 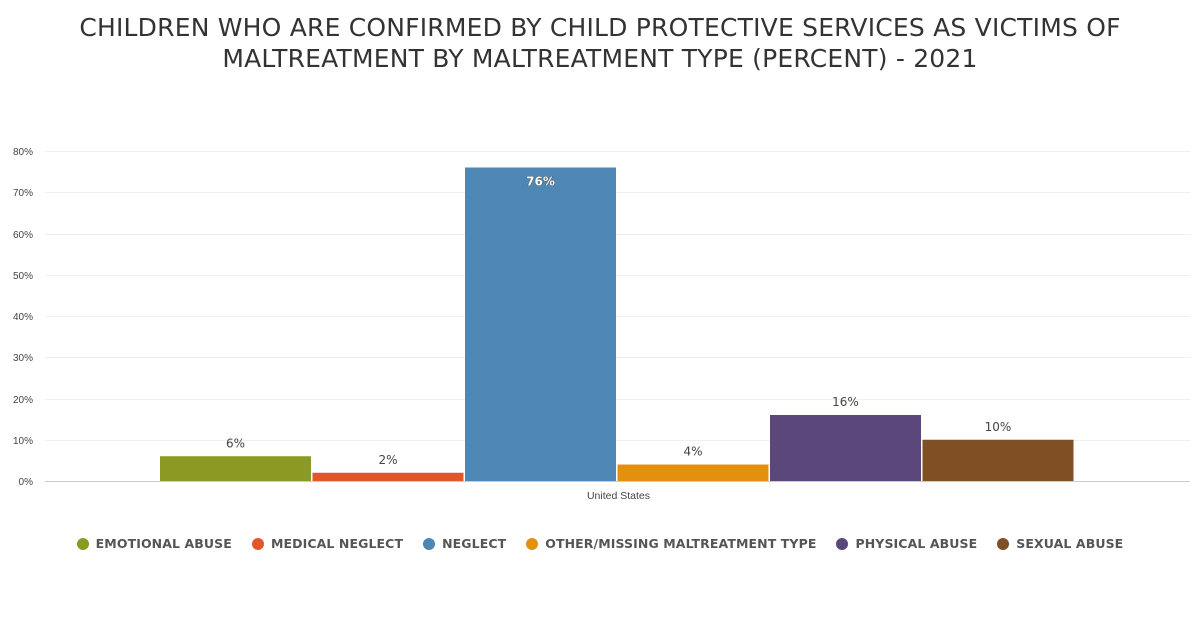 I want to click on data-label: 4%, so click(x=692, y=452).